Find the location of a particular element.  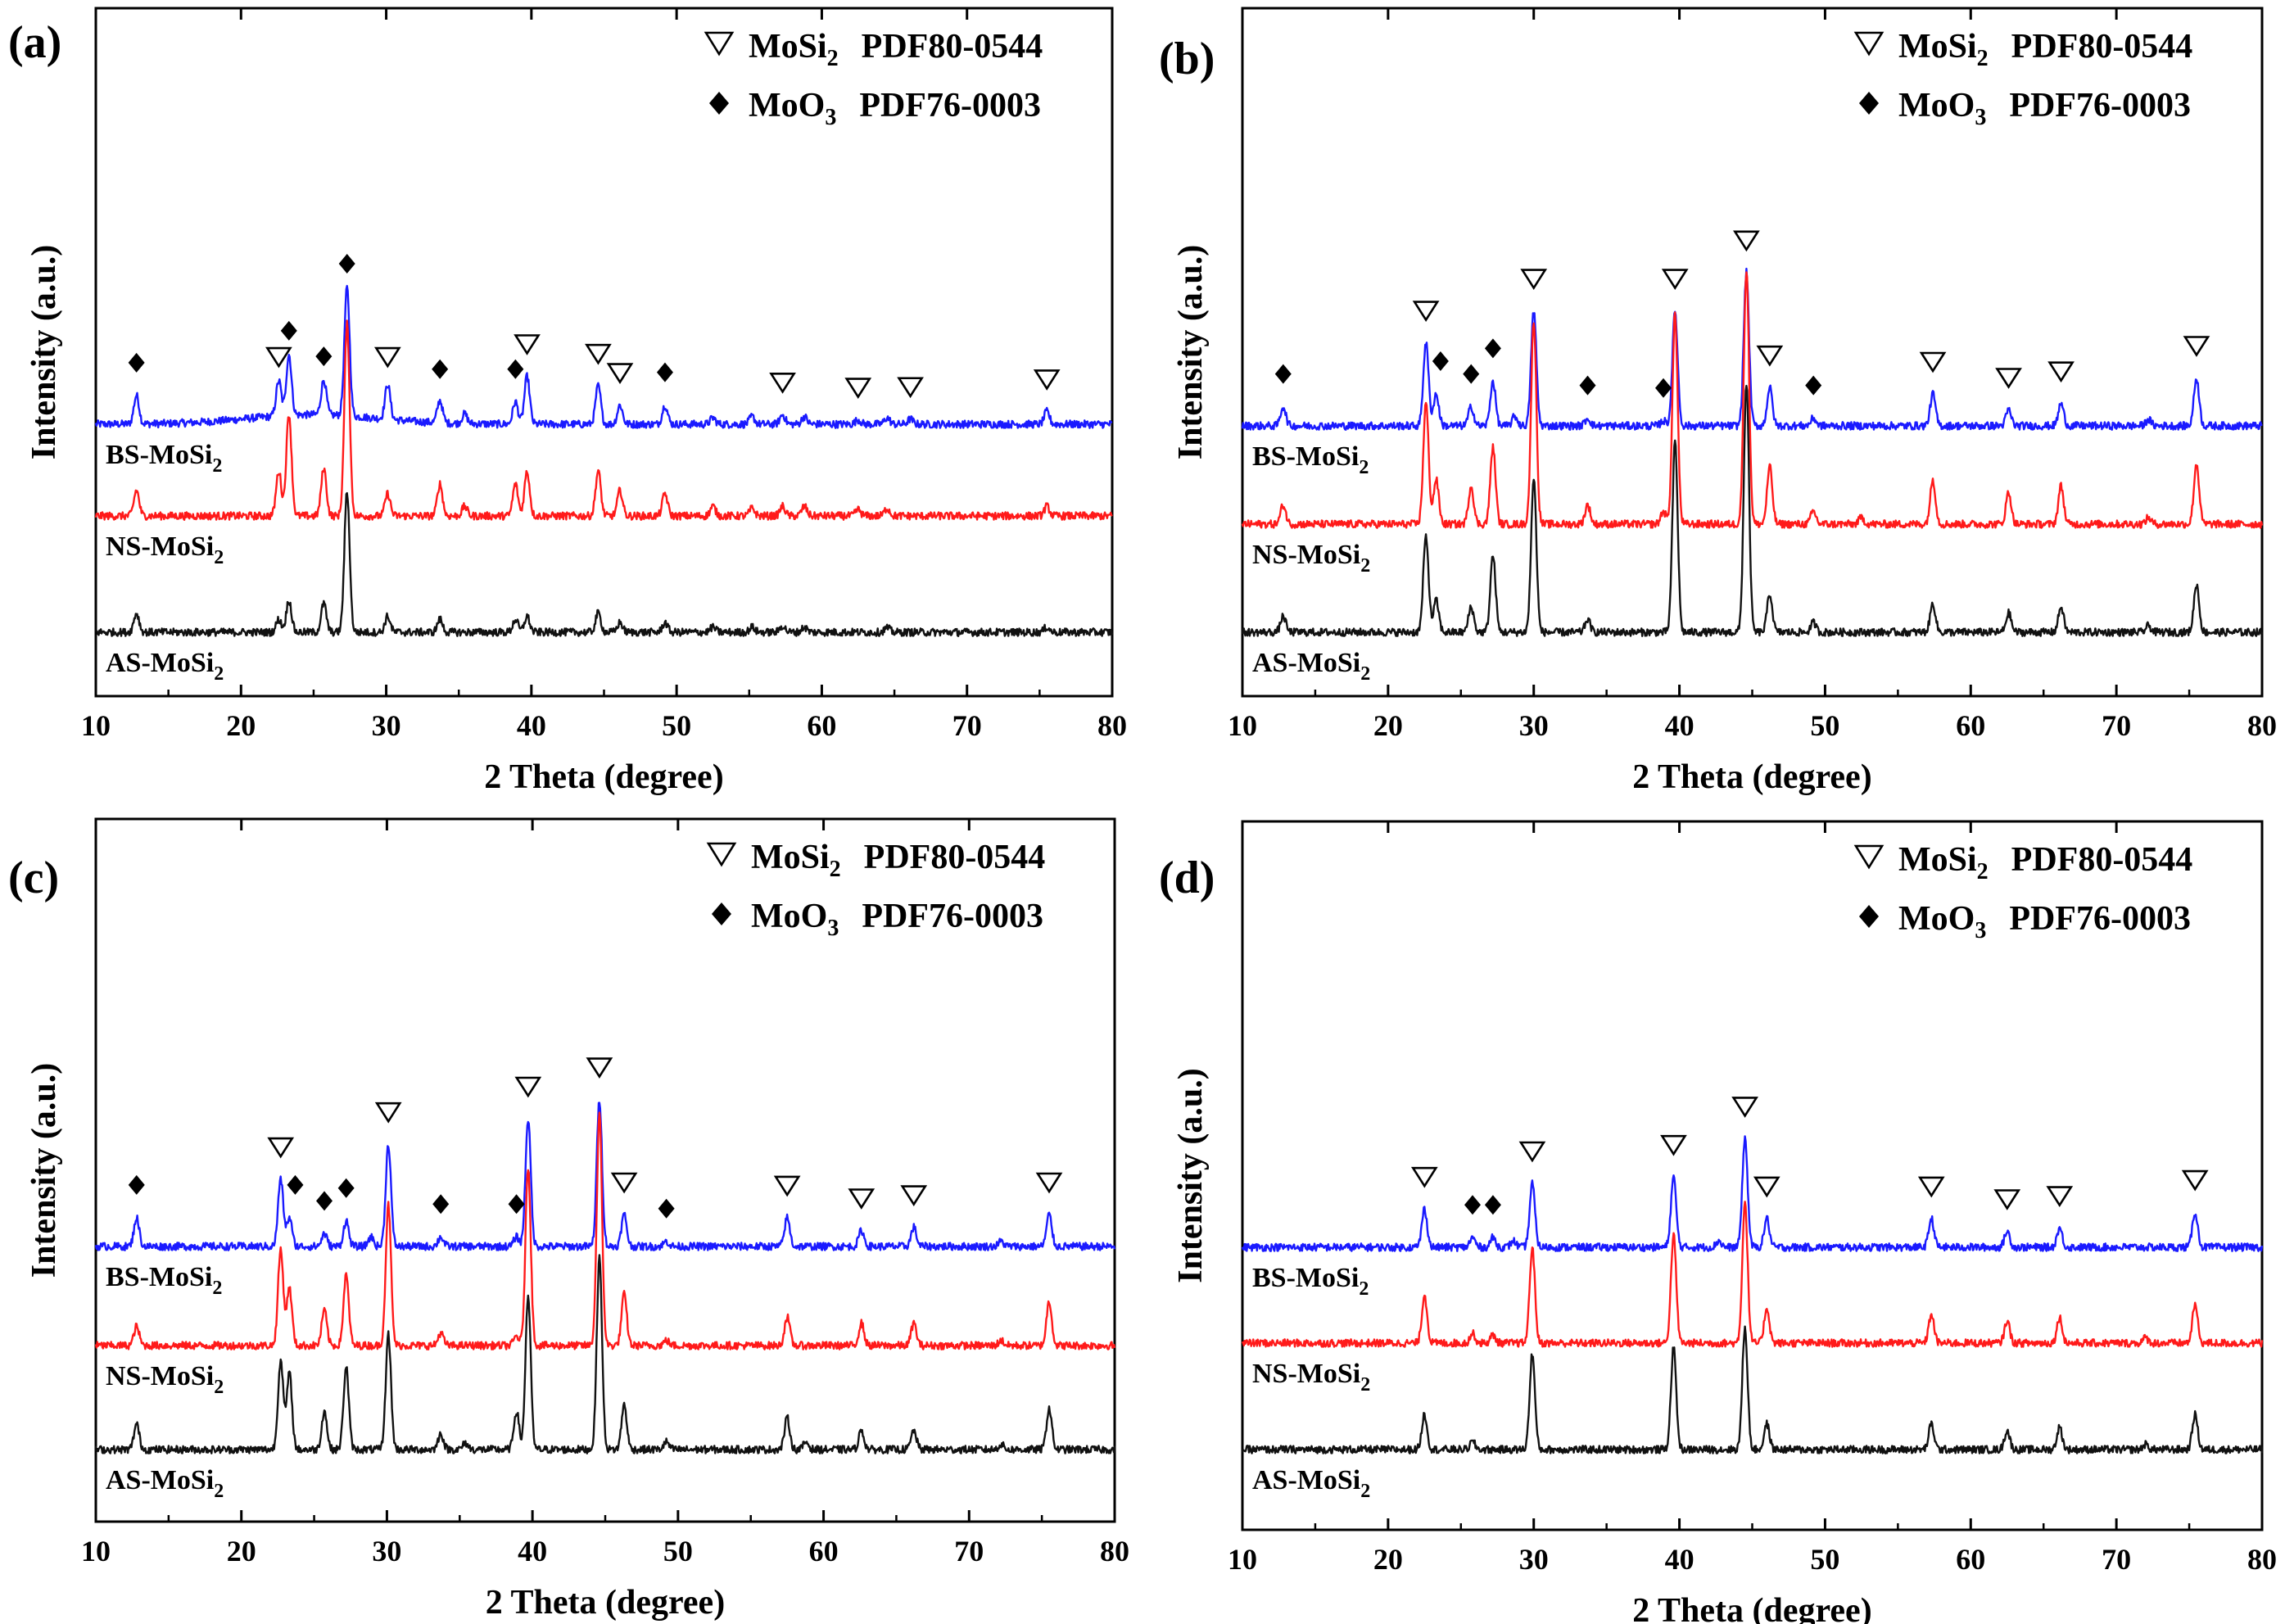

panel-label: (d) is located at coordinates (1187, 878).